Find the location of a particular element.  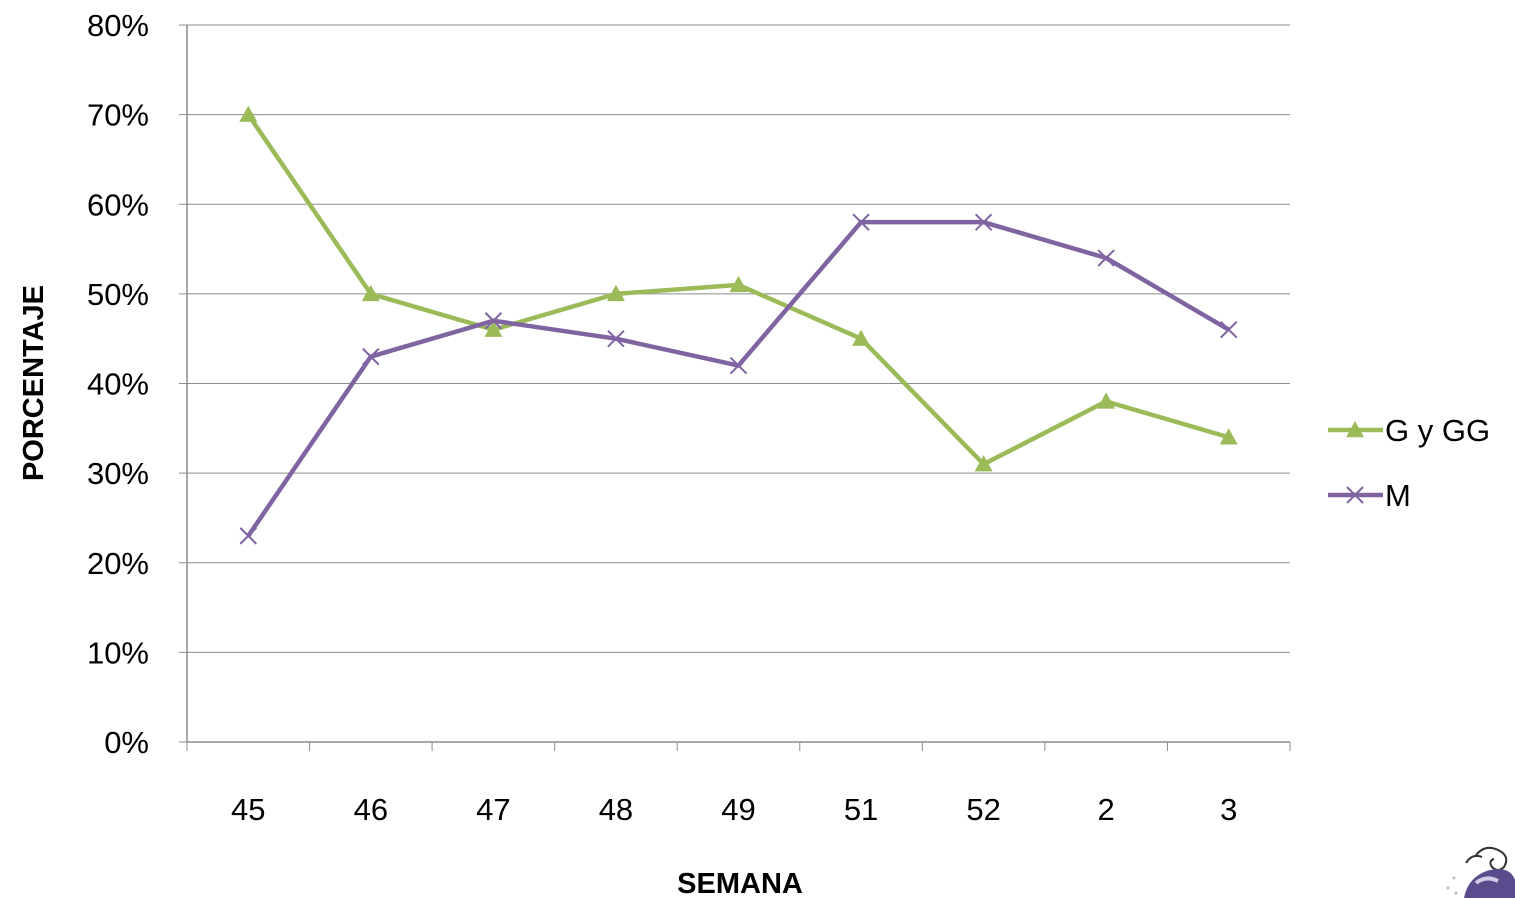

x-tick-label: 2 is located at coordinates (1106, 809).